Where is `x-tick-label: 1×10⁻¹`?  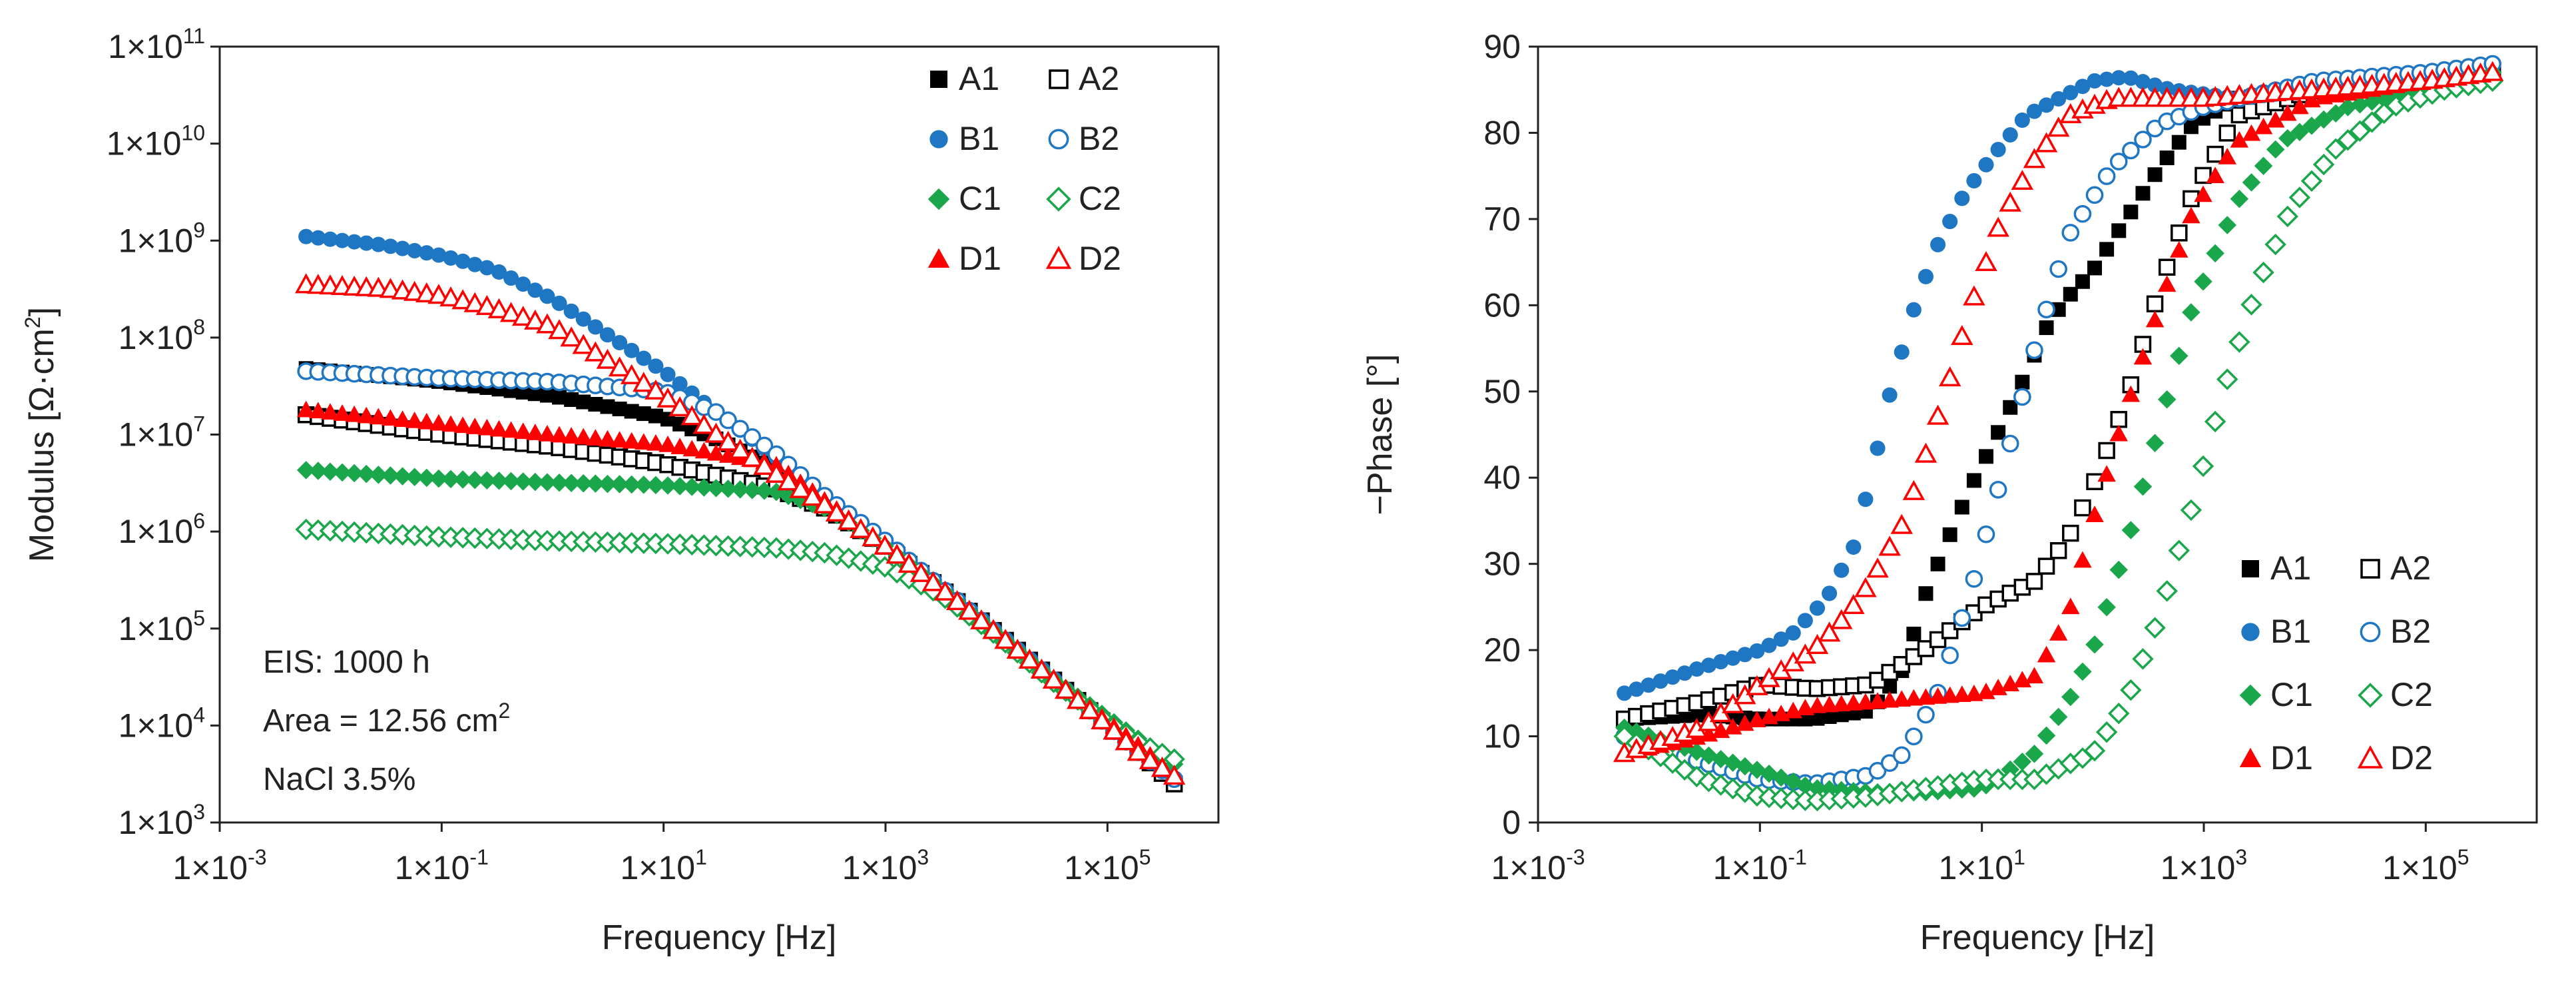 x-tick-label: 1×10⁻¹ is located at coordinates (1760, 865).